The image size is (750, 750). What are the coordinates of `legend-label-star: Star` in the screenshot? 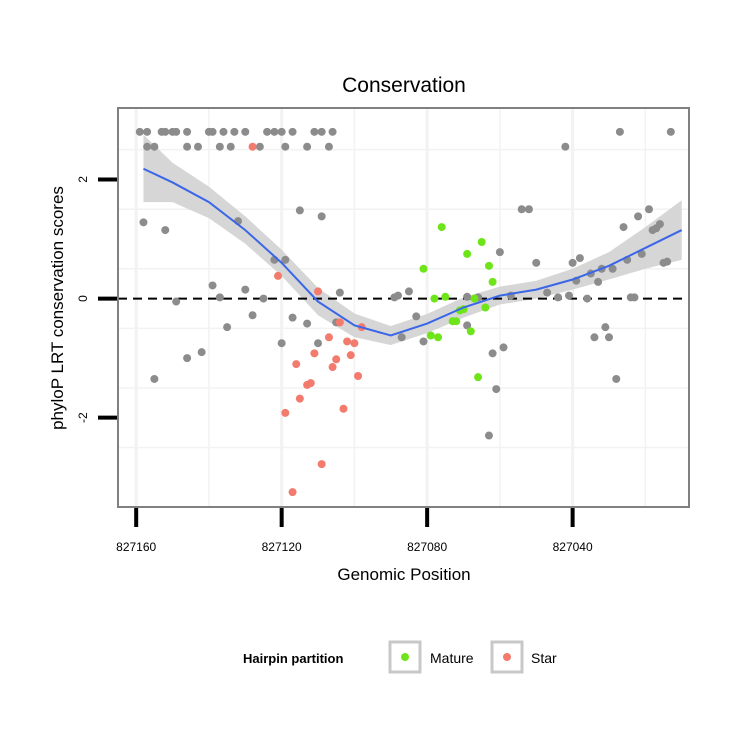 It's located at (544, 658).